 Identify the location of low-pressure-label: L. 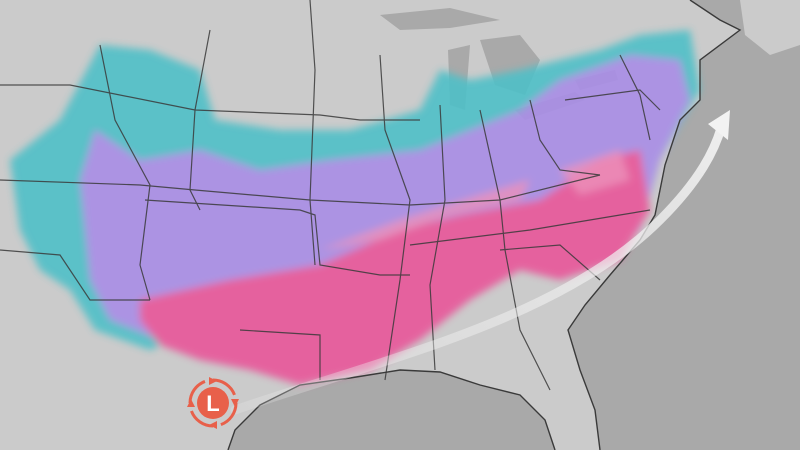
(212, 403).